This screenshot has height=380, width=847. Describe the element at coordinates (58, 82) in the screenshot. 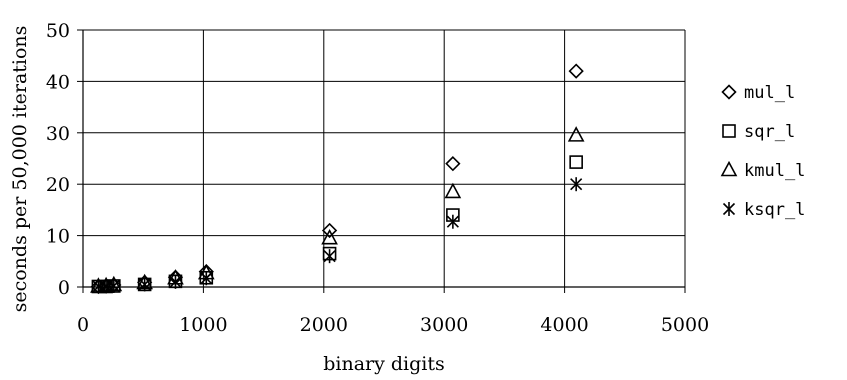

I see `y-tick-label: 40` at that location.